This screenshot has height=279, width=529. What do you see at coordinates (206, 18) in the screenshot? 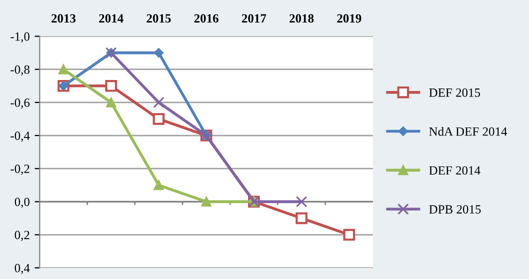
I see `x-tick-label: 2016` at bounding box center [206, 18].